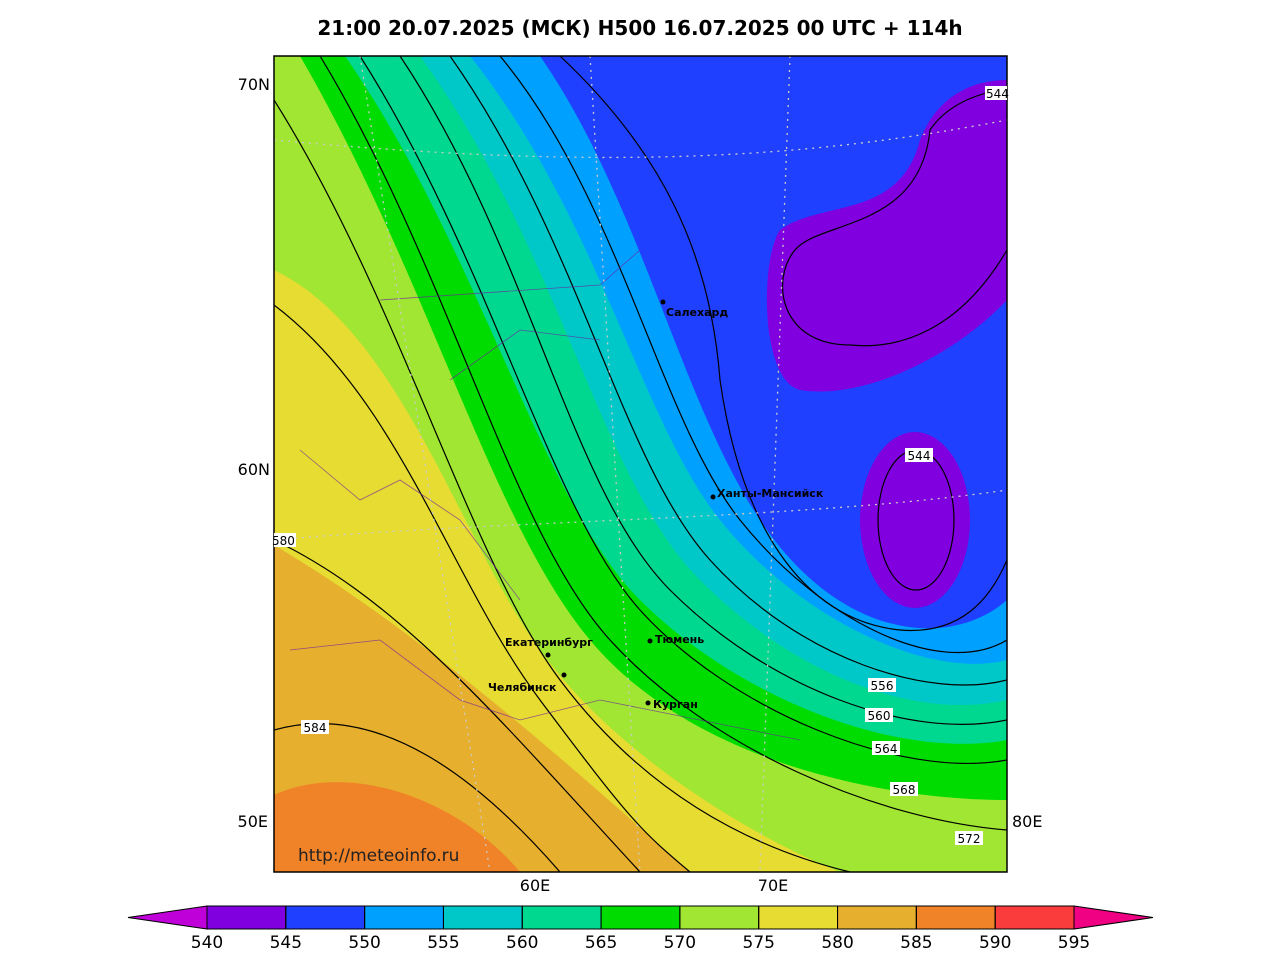 The height and width of the screenshot is (963, 1281). What do you see at coordinates (522, 943) in the screenshot?
I see `colorbar-label: 560` at bounding box center [522, 943].